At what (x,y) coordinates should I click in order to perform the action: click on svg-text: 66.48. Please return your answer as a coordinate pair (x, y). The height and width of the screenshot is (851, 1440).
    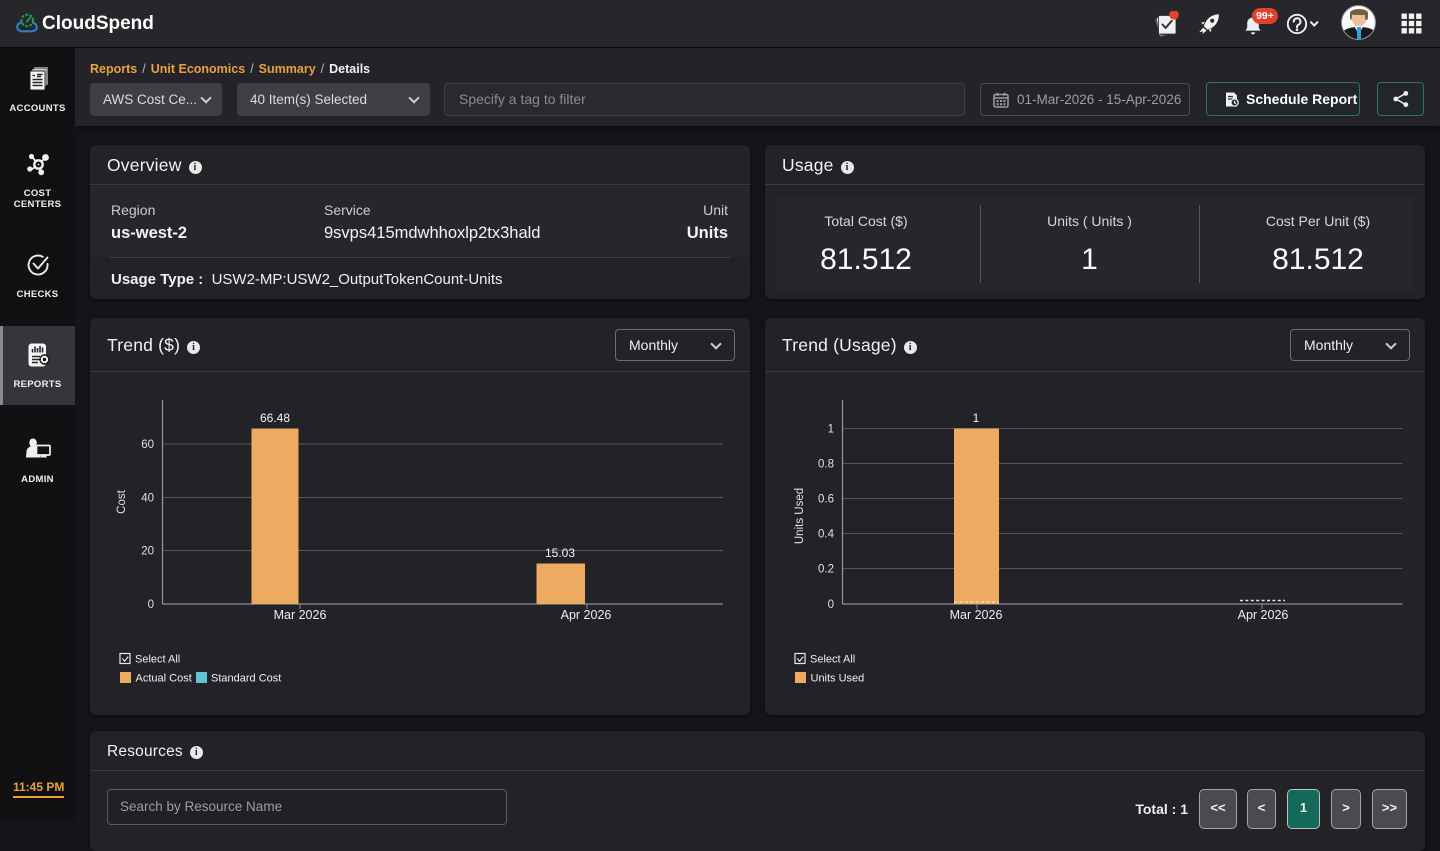
    Looking at the image, I should click on (275, 418).